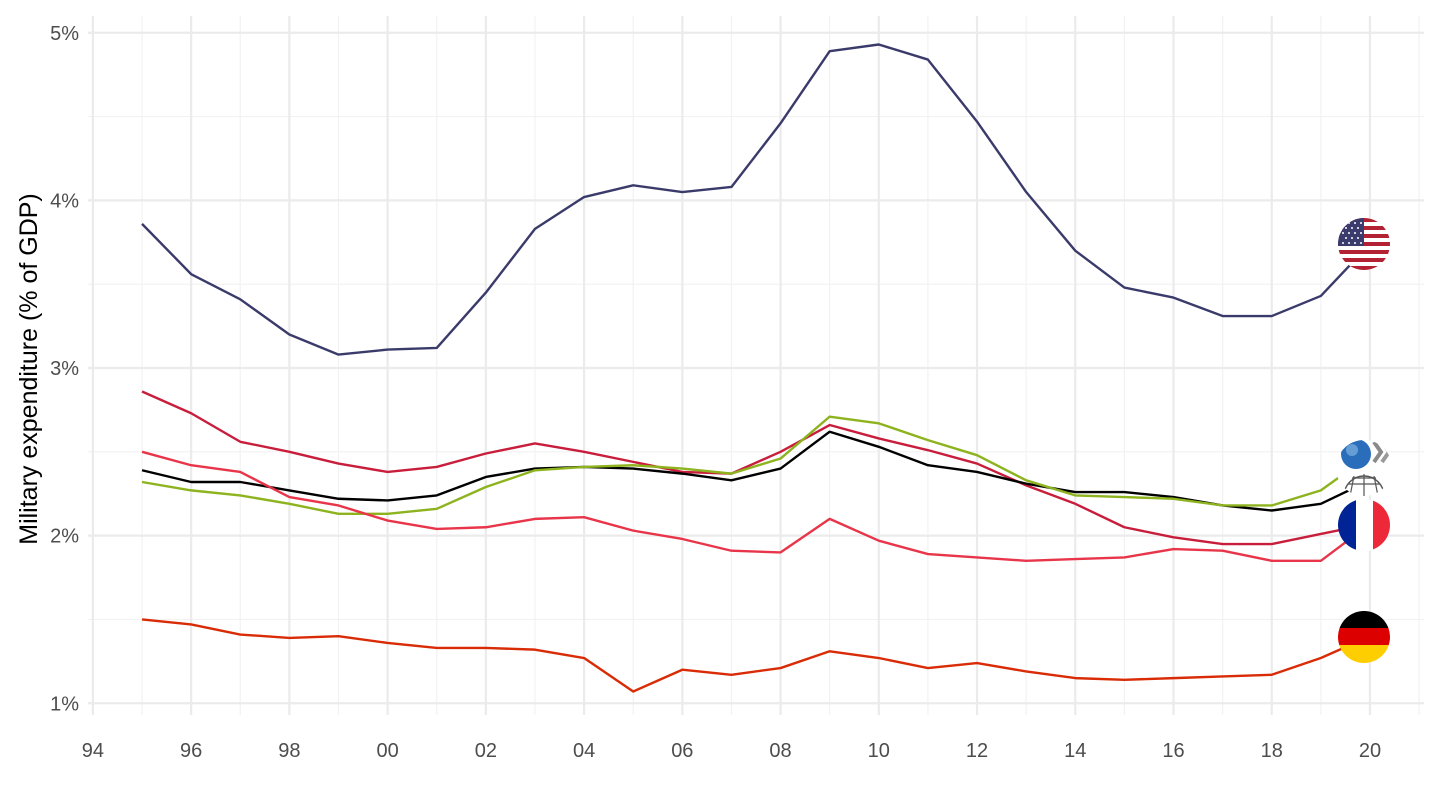 The image size is (1440, 810). Describe the element at coordinates (64, 537) in the screenshot. I see `y-tick-label: 2%` at that location.